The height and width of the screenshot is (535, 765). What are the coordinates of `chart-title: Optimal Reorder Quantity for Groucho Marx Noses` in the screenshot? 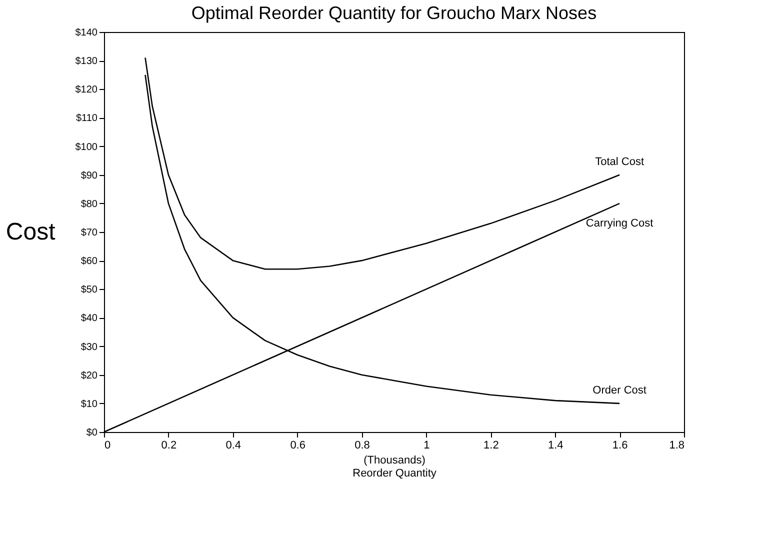 It's located at (394, 13).